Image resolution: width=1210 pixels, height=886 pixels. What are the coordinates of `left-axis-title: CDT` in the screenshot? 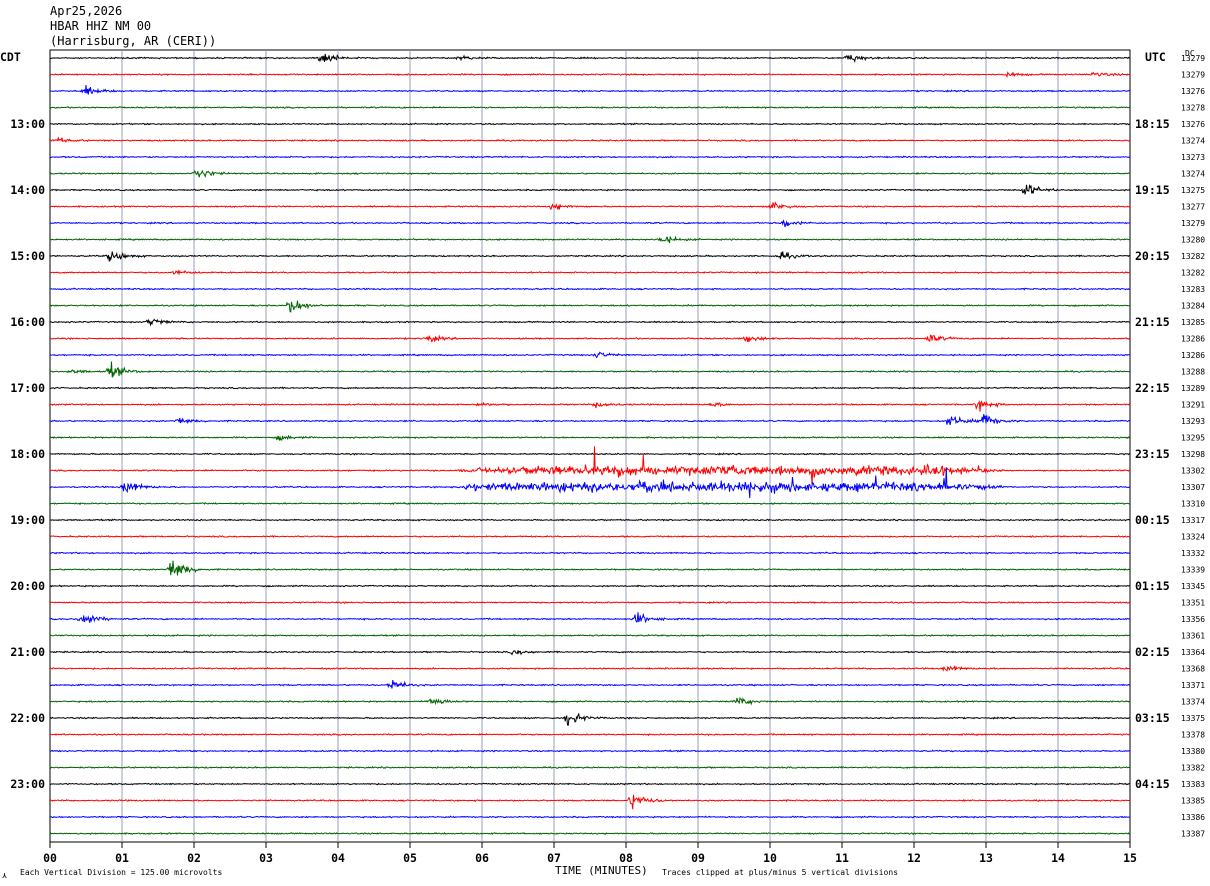 It's located at (10, 57).